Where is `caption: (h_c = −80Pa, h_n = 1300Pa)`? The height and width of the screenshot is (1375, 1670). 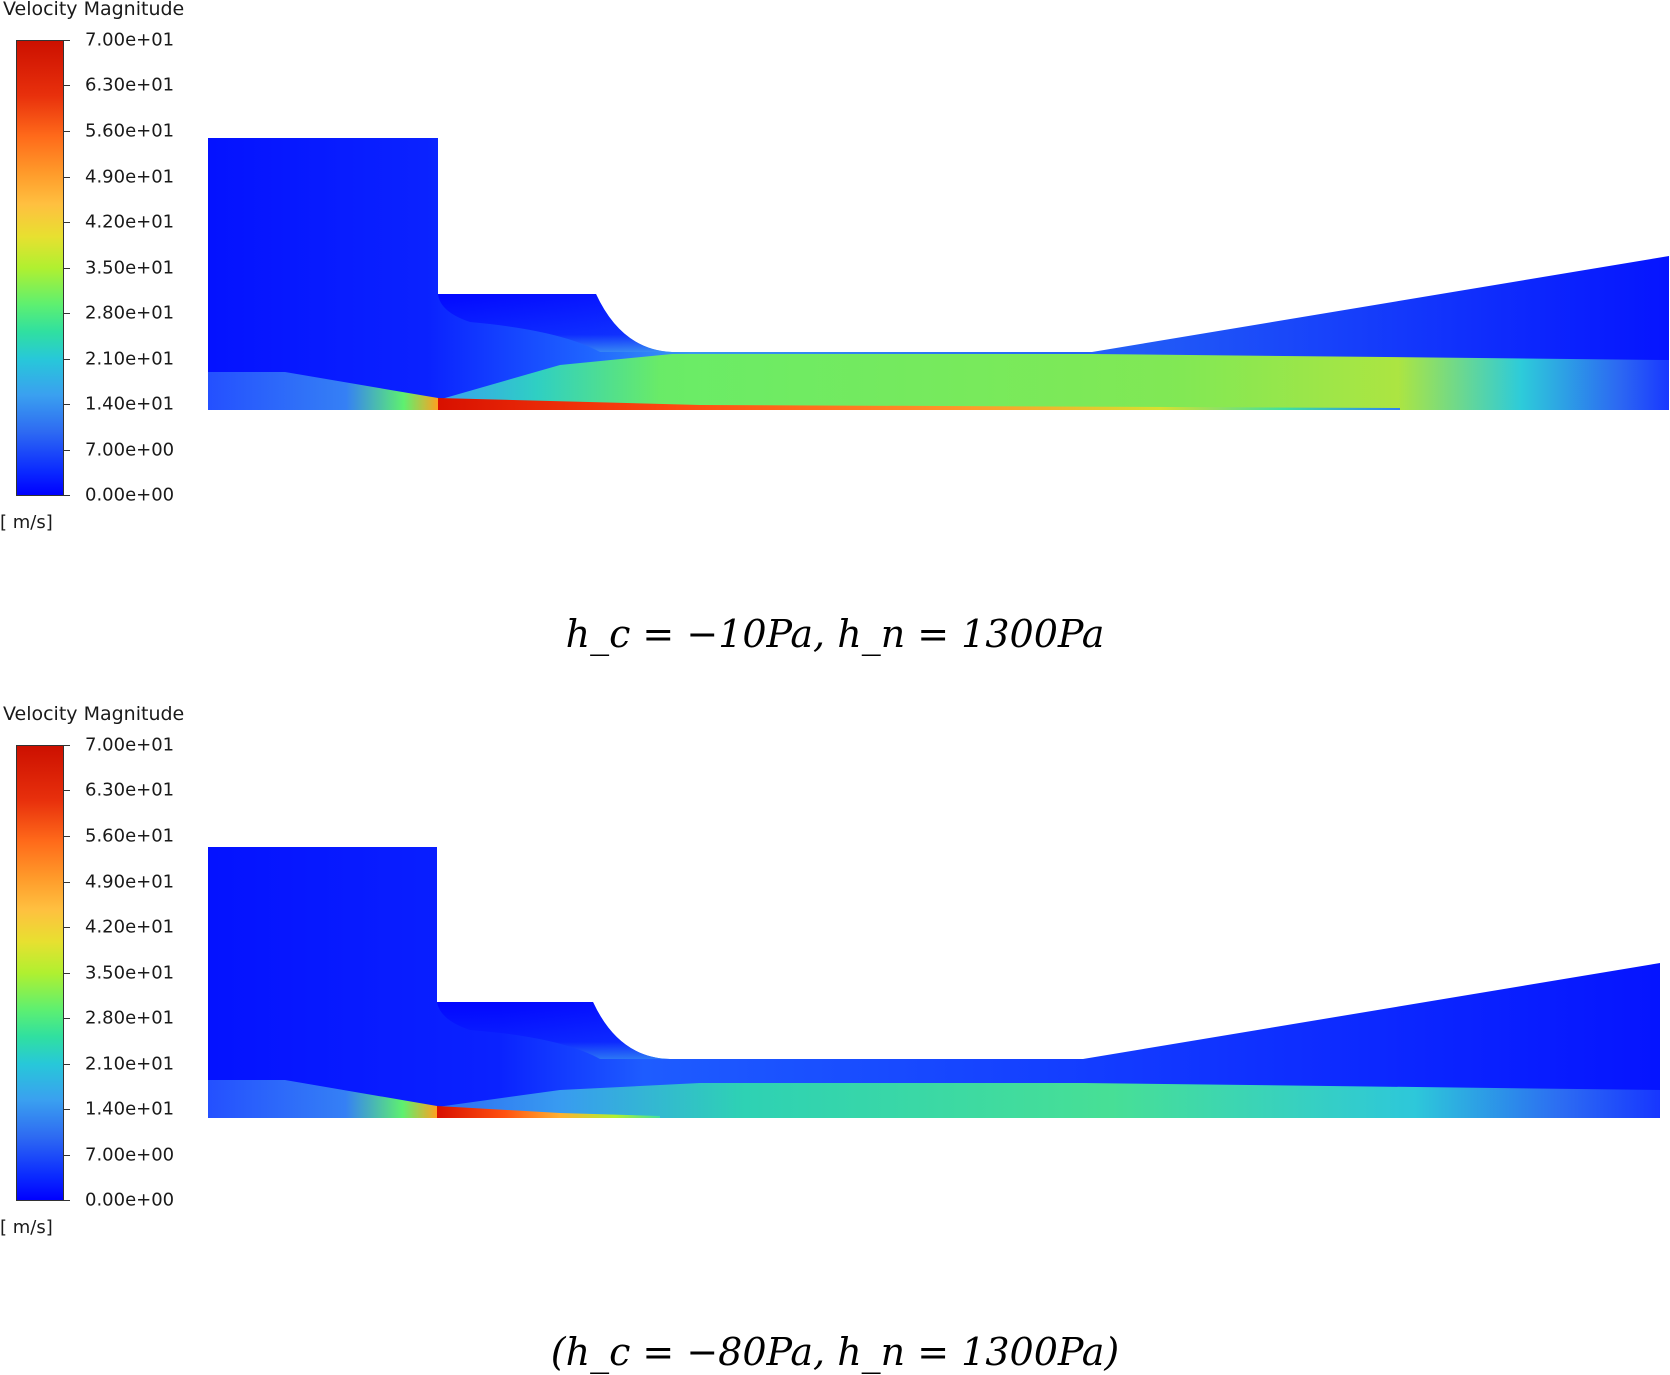 caption: (h_c = −80Pa, h_n = 1300Pa) is located at coordinates (835, 1352).